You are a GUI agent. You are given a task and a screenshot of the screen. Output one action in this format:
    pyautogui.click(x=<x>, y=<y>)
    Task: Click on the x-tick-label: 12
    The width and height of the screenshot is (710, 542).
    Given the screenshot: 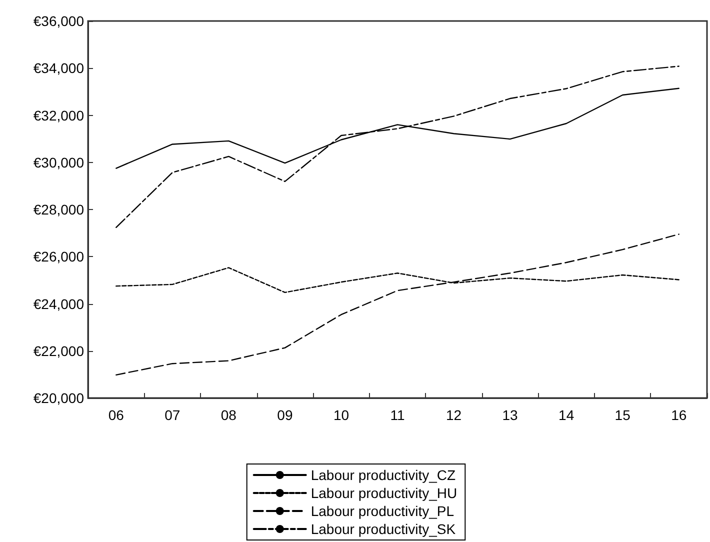 What is the action you would take?
    pyautogui.click(x=454, y=415)
    